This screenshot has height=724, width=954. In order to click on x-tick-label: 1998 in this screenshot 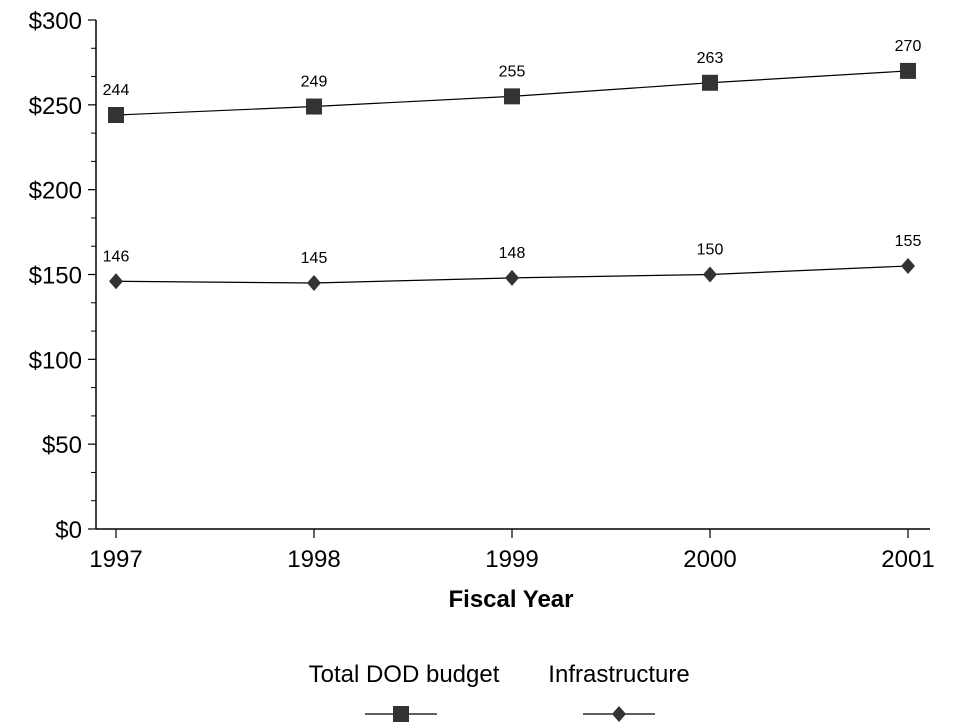, I will do `click(313, 559)`.